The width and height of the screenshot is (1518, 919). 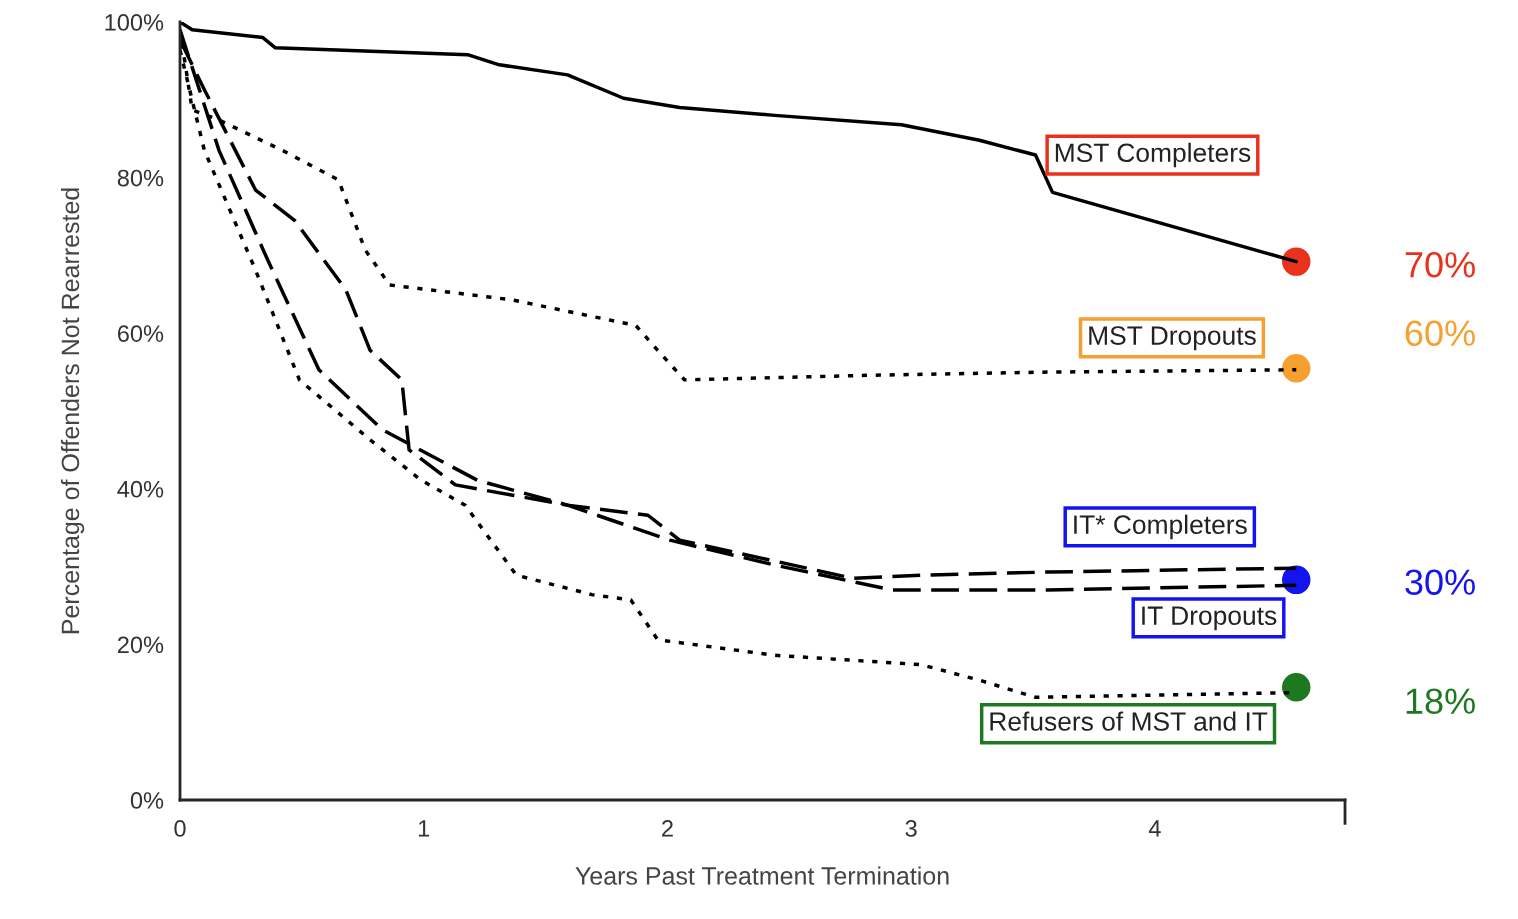 What do you see at coordinates (1440, 264) in the screenshot?
I see `text: 70%` at bounding box center [1440, 264].